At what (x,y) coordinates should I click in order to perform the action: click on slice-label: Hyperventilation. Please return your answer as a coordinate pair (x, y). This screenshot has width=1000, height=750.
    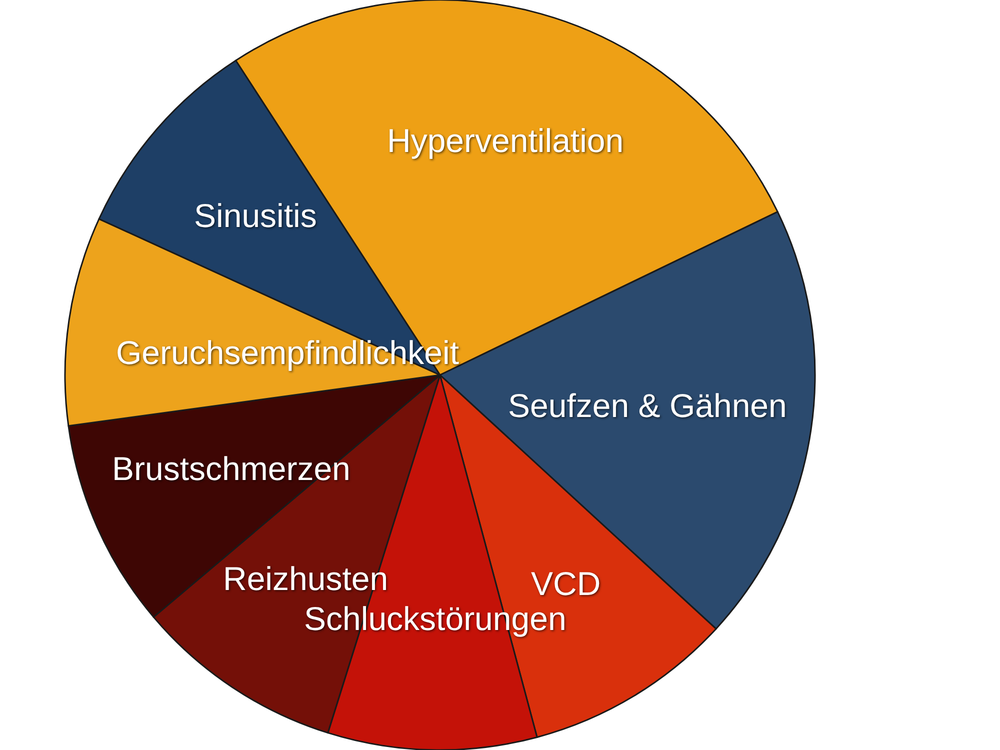
    Looking at the image, I should click on (505, 140).